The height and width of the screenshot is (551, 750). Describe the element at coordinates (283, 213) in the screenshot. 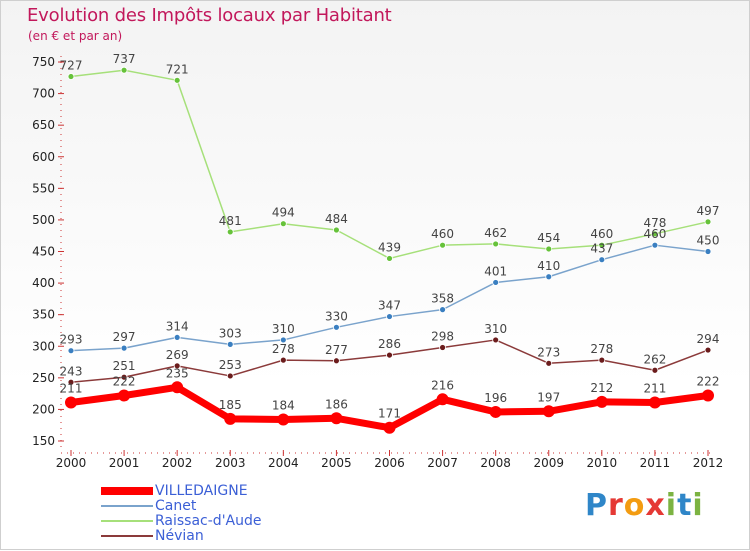

I see `data-label: 494` at that location.